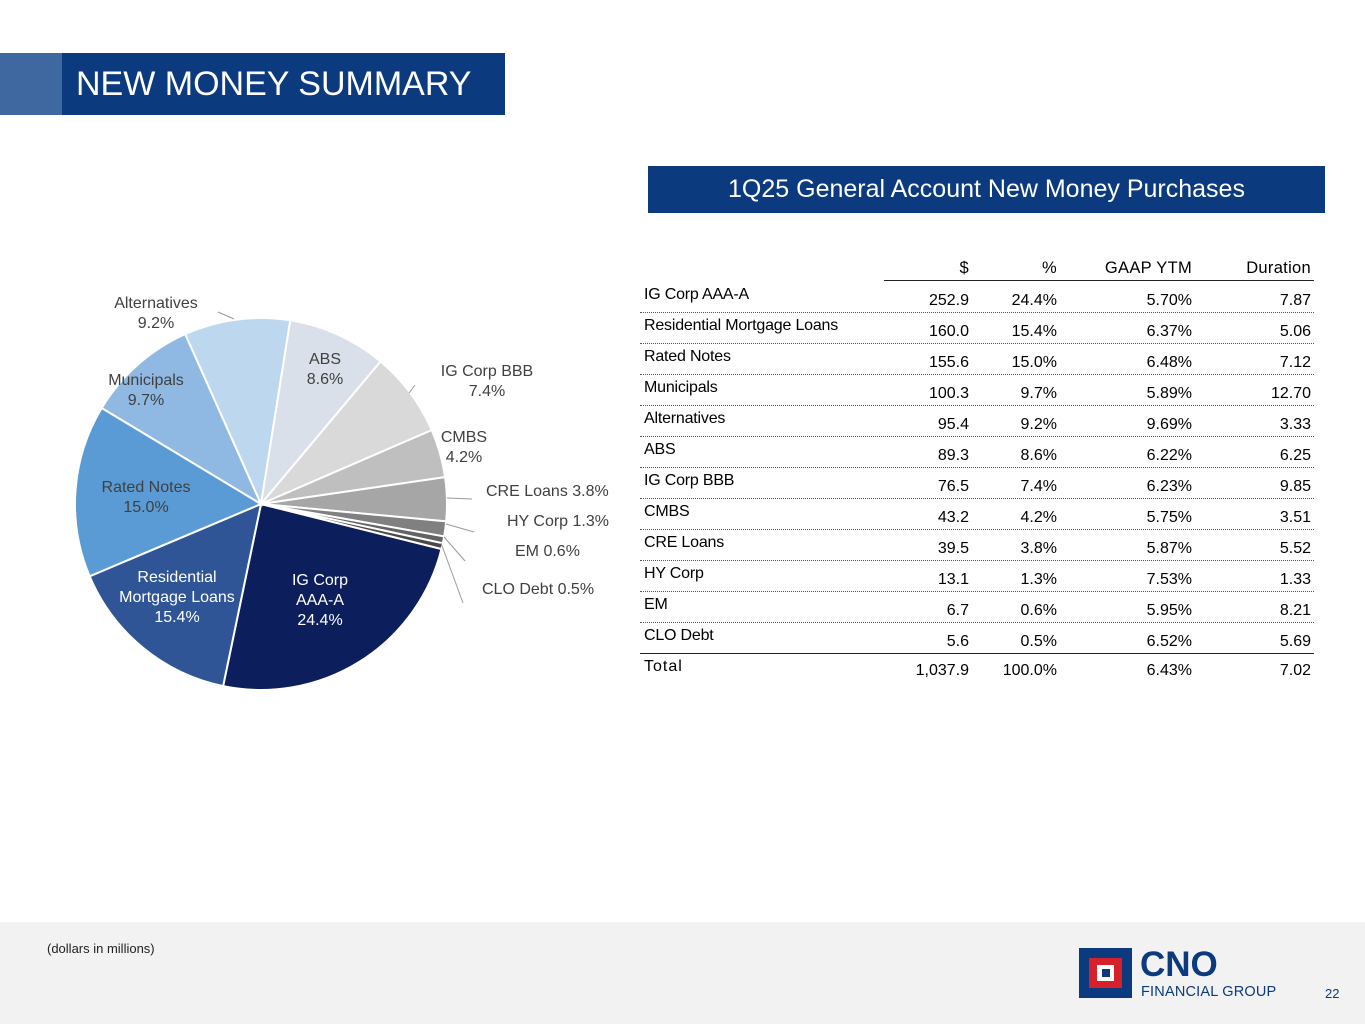 This screenshot has width=1365, height=1024. I want to click on row-label: Residential Mortgage Loans, so click(741, 325).